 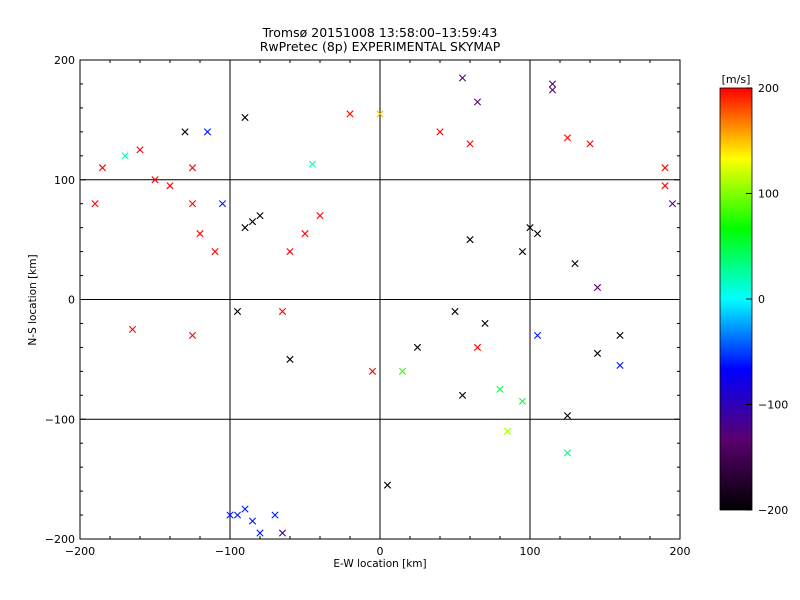 What do you see at coordinates (80, 551) in the screenshot?
I see `x-tick-label: −200` at bounding box center [80, 551].